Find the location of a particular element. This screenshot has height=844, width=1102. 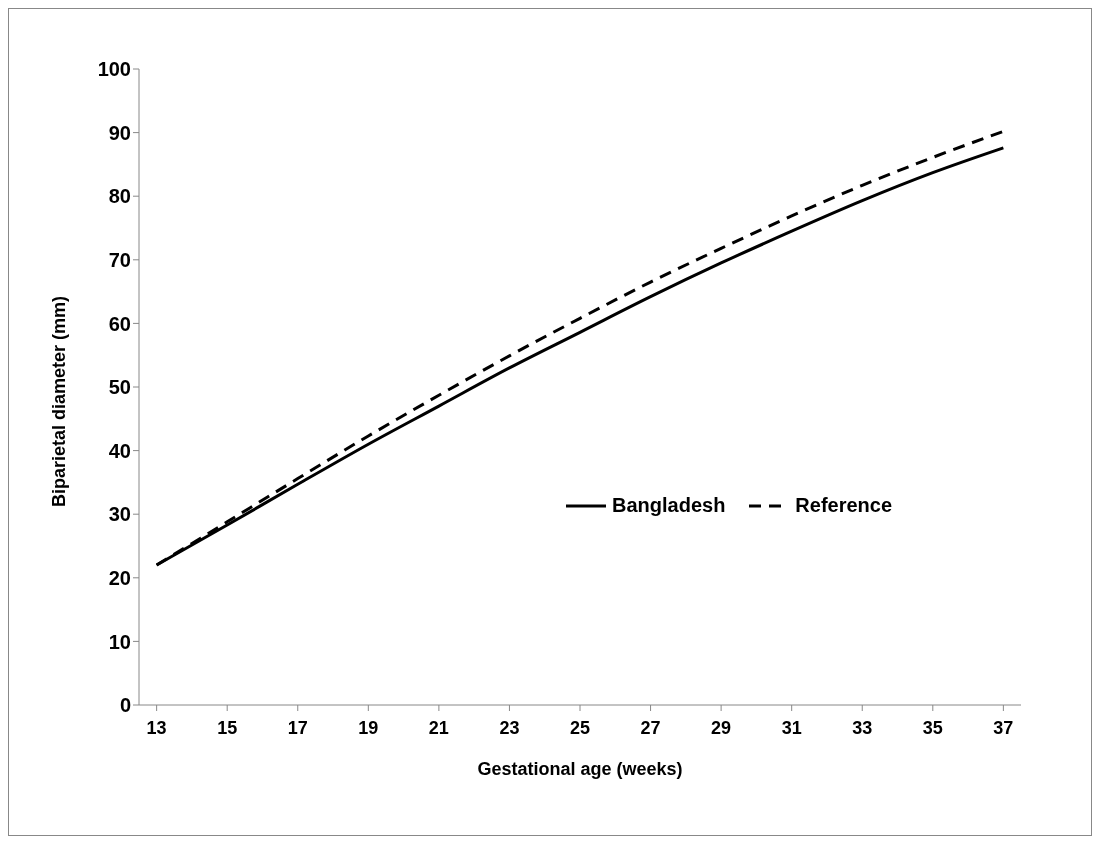

x-tick-label: 27 is located at coordinates (650, 727).